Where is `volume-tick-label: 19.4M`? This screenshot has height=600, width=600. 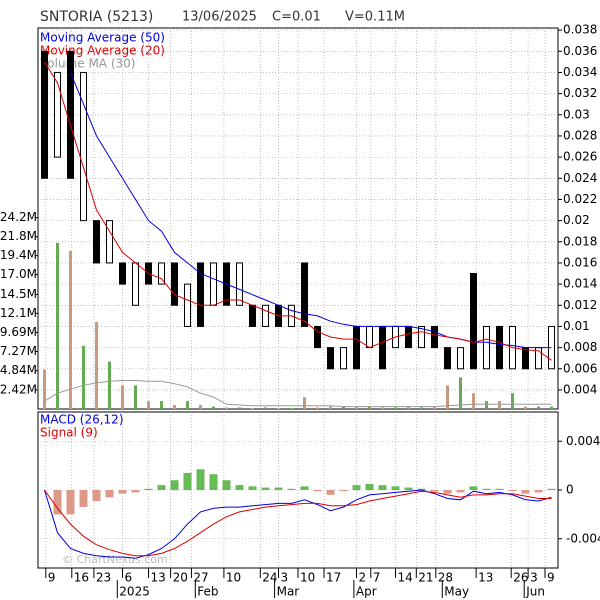
volume-tick-label: 19.4M is located at coordinates (18, 255).